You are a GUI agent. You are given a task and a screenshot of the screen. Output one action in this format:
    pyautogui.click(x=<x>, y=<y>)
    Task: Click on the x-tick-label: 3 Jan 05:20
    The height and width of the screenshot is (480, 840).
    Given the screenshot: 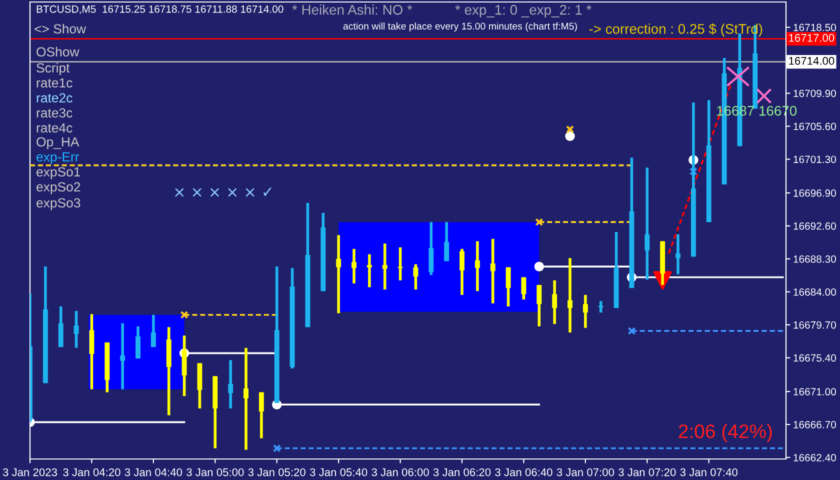 What is the action you would take?
    pyautogui.click(x=277, y=472)
    